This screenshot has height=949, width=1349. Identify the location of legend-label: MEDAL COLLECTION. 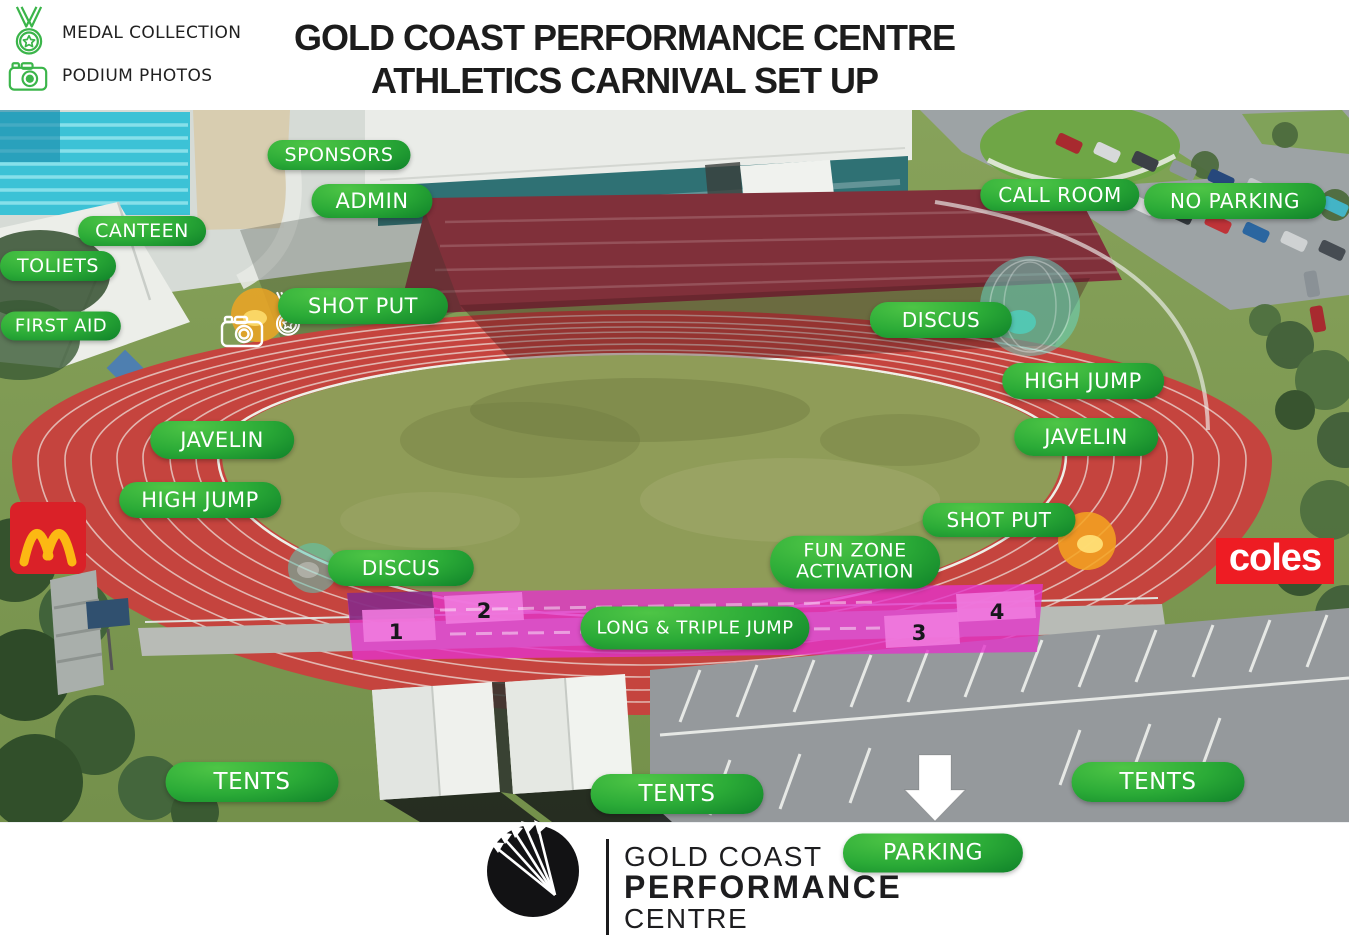
(152, 33).